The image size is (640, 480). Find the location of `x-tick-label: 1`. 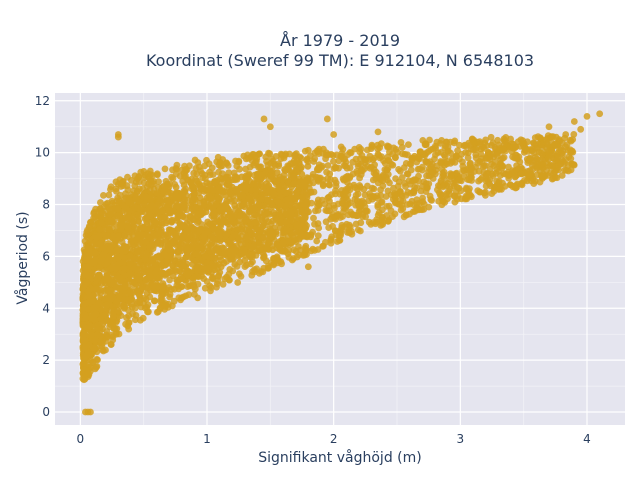

x-tick-label: 1 is located at coordinates (207, 439).